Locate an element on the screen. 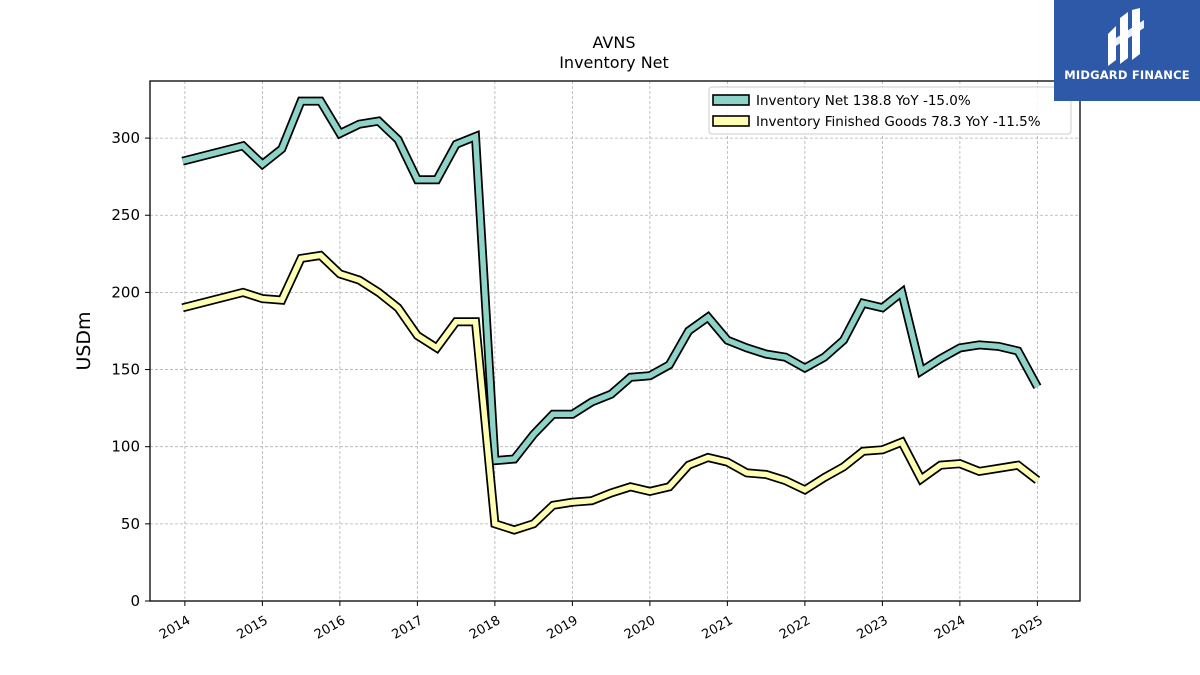 This screenshot has width=1200, height=675. y-tick-label: 250 is located at coordinates (125, 215).